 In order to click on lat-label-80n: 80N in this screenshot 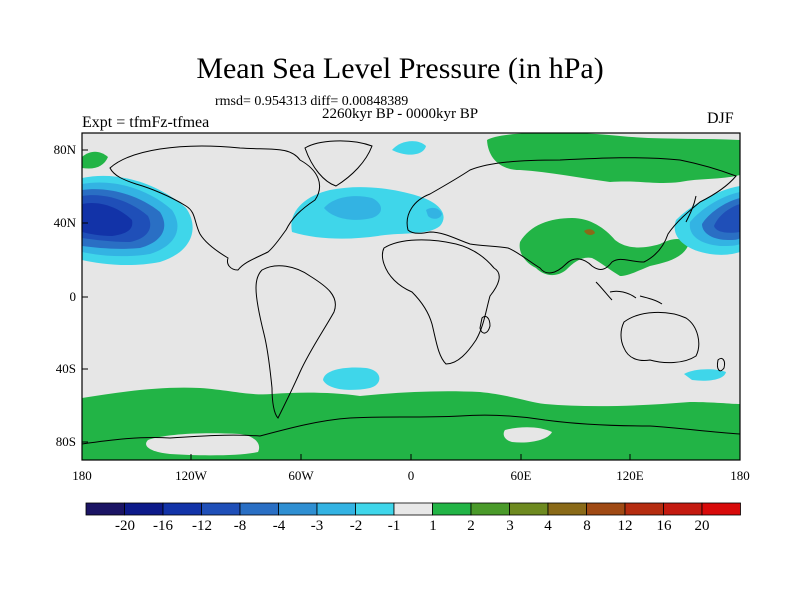, I will do `click(64, 149)`.